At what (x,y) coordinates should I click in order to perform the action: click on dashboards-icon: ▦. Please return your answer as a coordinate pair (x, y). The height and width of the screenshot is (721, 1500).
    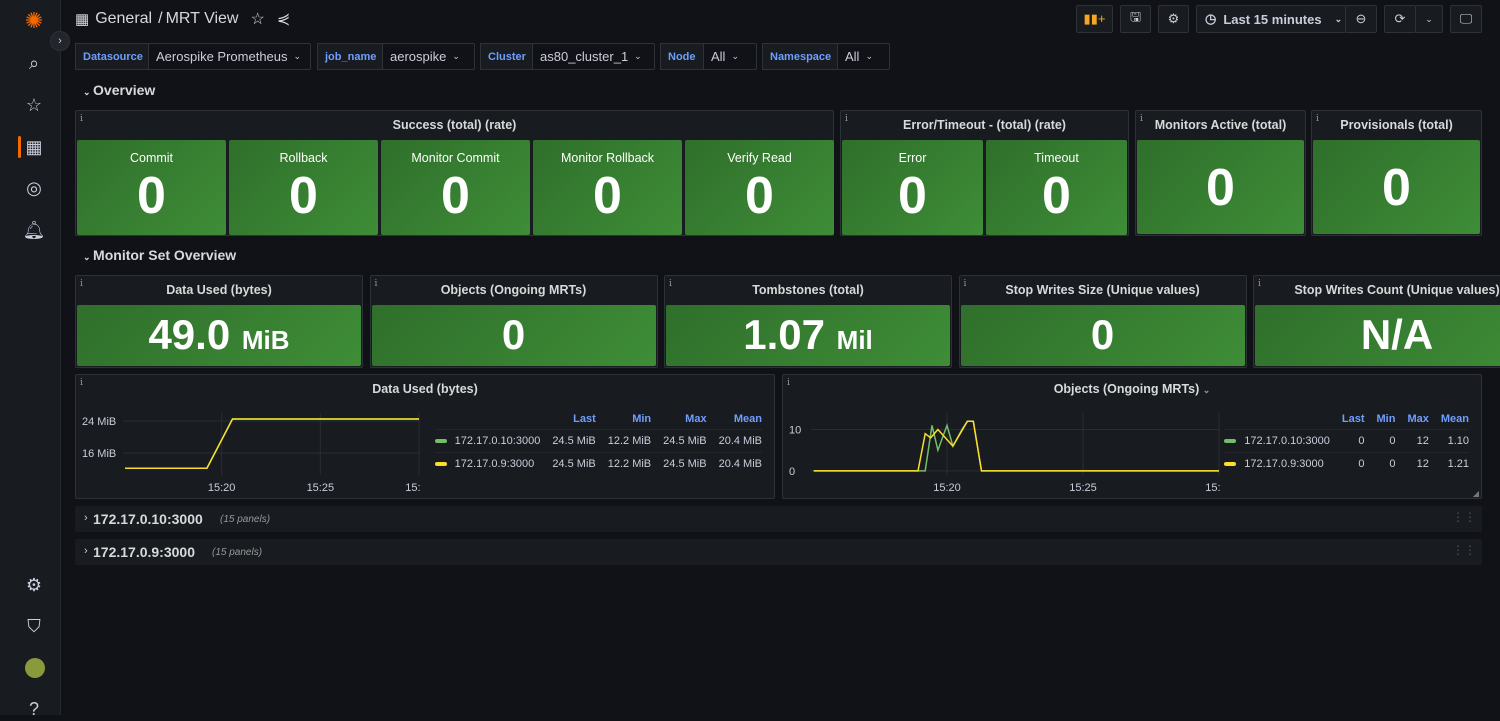
    Looking at the image, I should click on (34, 147).